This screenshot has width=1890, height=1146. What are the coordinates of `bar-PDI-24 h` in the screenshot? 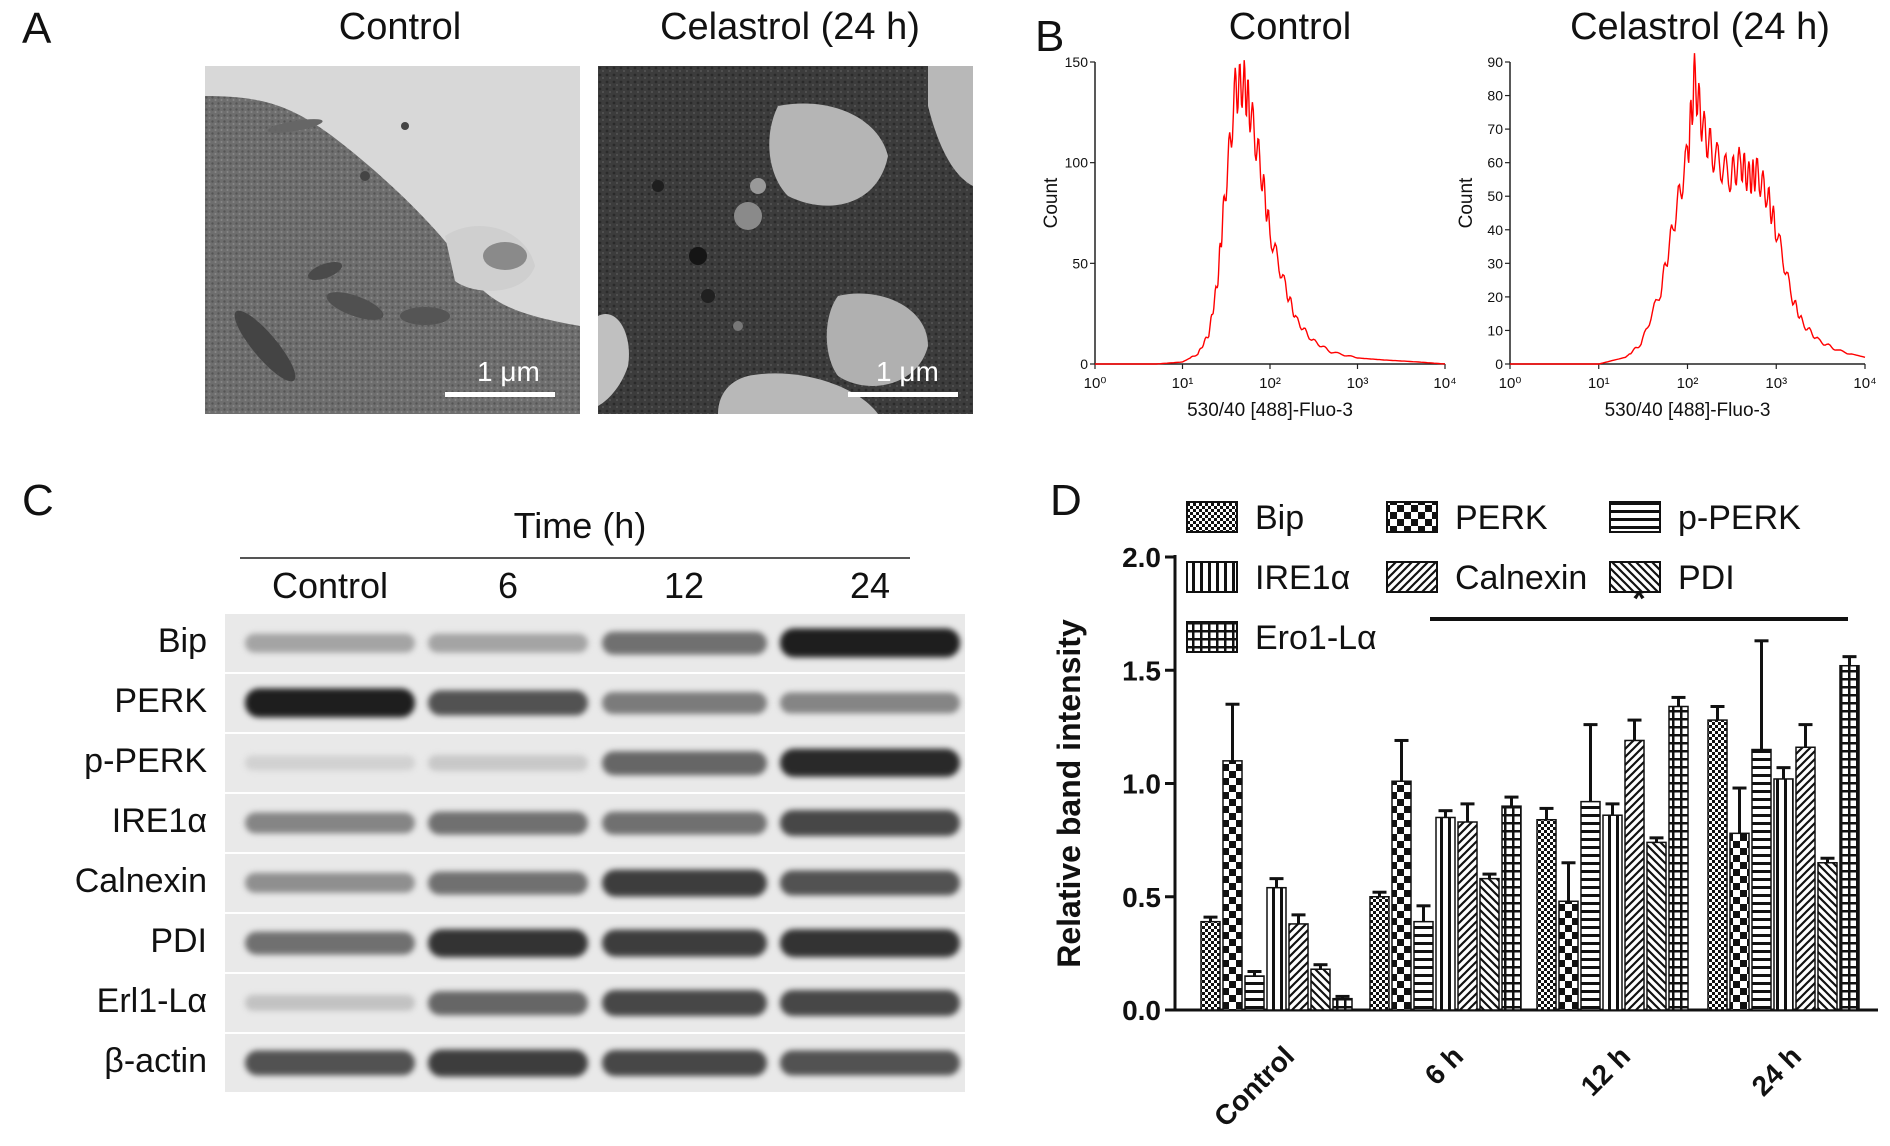 It's located at (1827, 936).